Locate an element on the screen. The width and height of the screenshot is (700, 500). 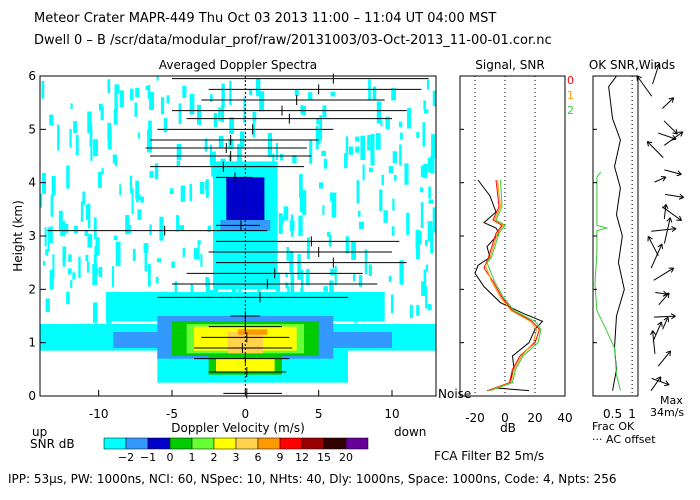
up-label: up is located at coordinates (39, 432).